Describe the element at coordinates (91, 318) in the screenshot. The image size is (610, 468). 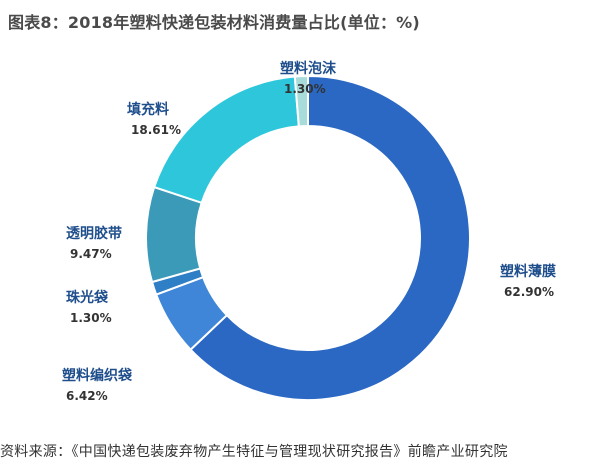
I see `slice-label-value-3: 1.30%` at that location.